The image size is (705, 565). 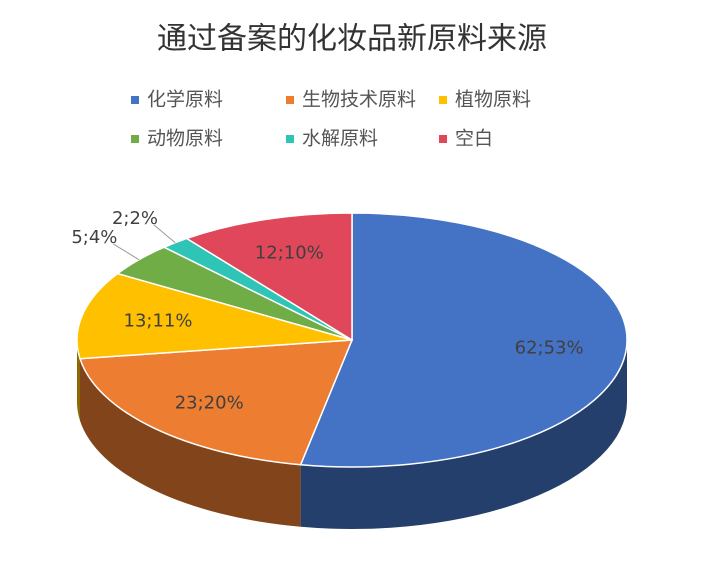 What do you see at coordinates (493, 100) in the screenshot?
I see `legend-label: 植物原料` at bounding box center [493, 100].